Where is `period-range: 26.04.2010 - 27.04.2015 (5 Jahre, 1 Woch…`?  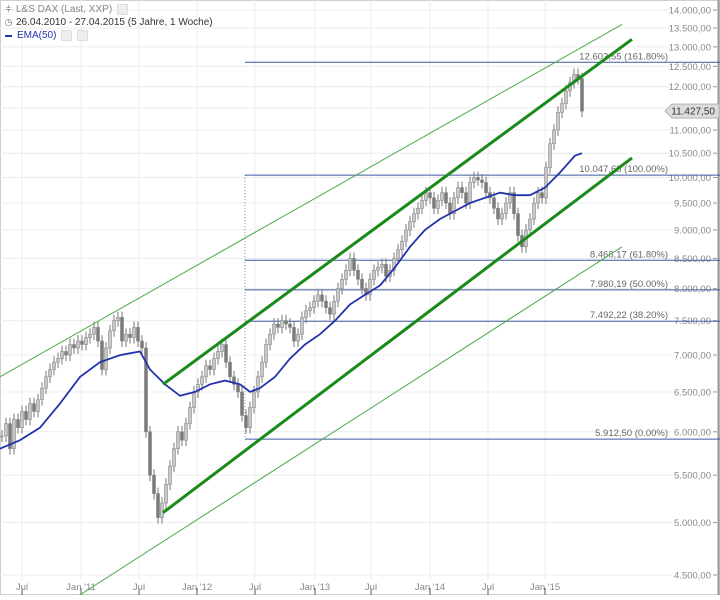 period-range: 26.04.2010 - 27.04.2015 (5 Jahre, 1 Woch… is located at coordinates (114, 22).